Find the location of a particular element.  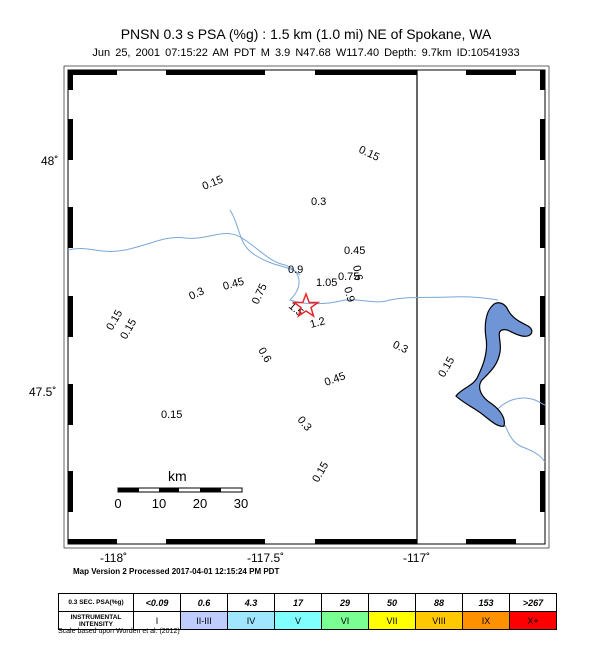

intensity-value: IV is located at coordinates (251, 620).